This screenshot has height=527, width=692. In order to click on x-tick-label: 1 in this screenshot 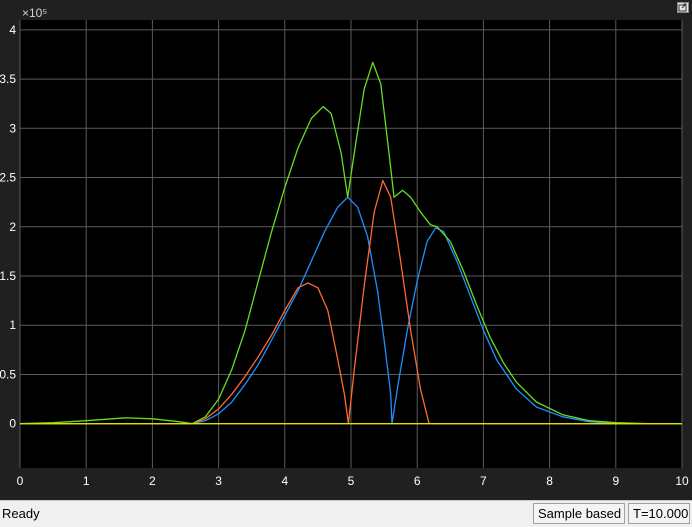, I will do `click(86, 481)`.